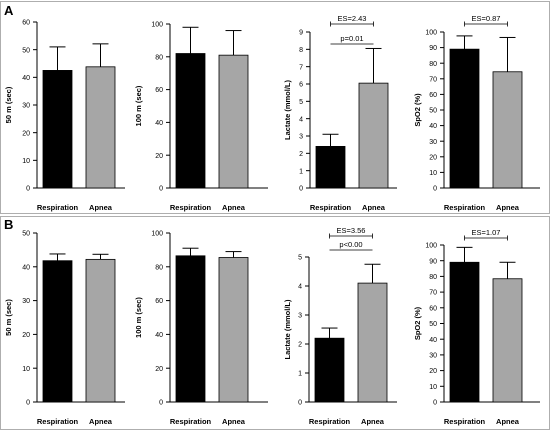  What do you see at coordinates (351, 230) in the screenshot?
I see `annotation-label: ES=3.56` at bounding box center [351, 230].